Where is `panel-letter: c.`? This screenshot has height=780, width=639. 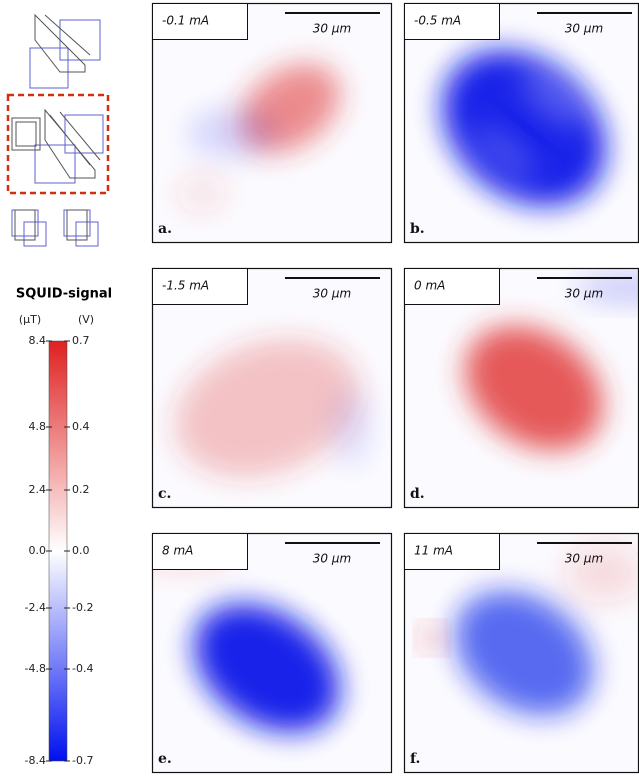
panel-letter: c. is located at coordinates (164, 494).